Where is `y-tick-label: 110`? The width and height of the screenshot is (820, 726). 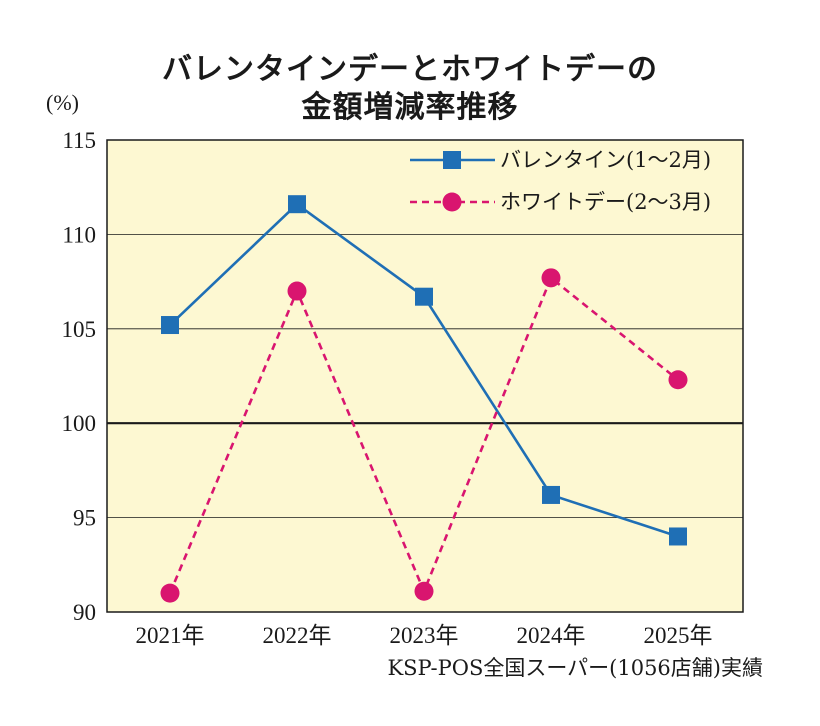 y-tick-label: 110 is located at coordinates (79, 234).